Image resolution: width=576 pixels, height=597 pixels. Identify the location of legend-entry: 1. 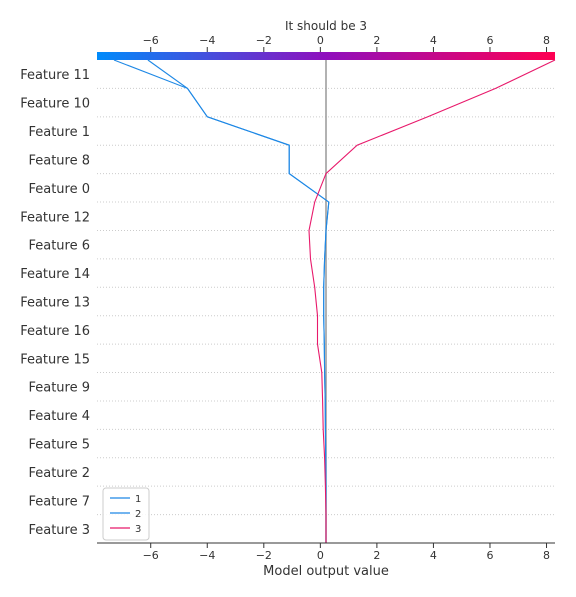
(138, 499).